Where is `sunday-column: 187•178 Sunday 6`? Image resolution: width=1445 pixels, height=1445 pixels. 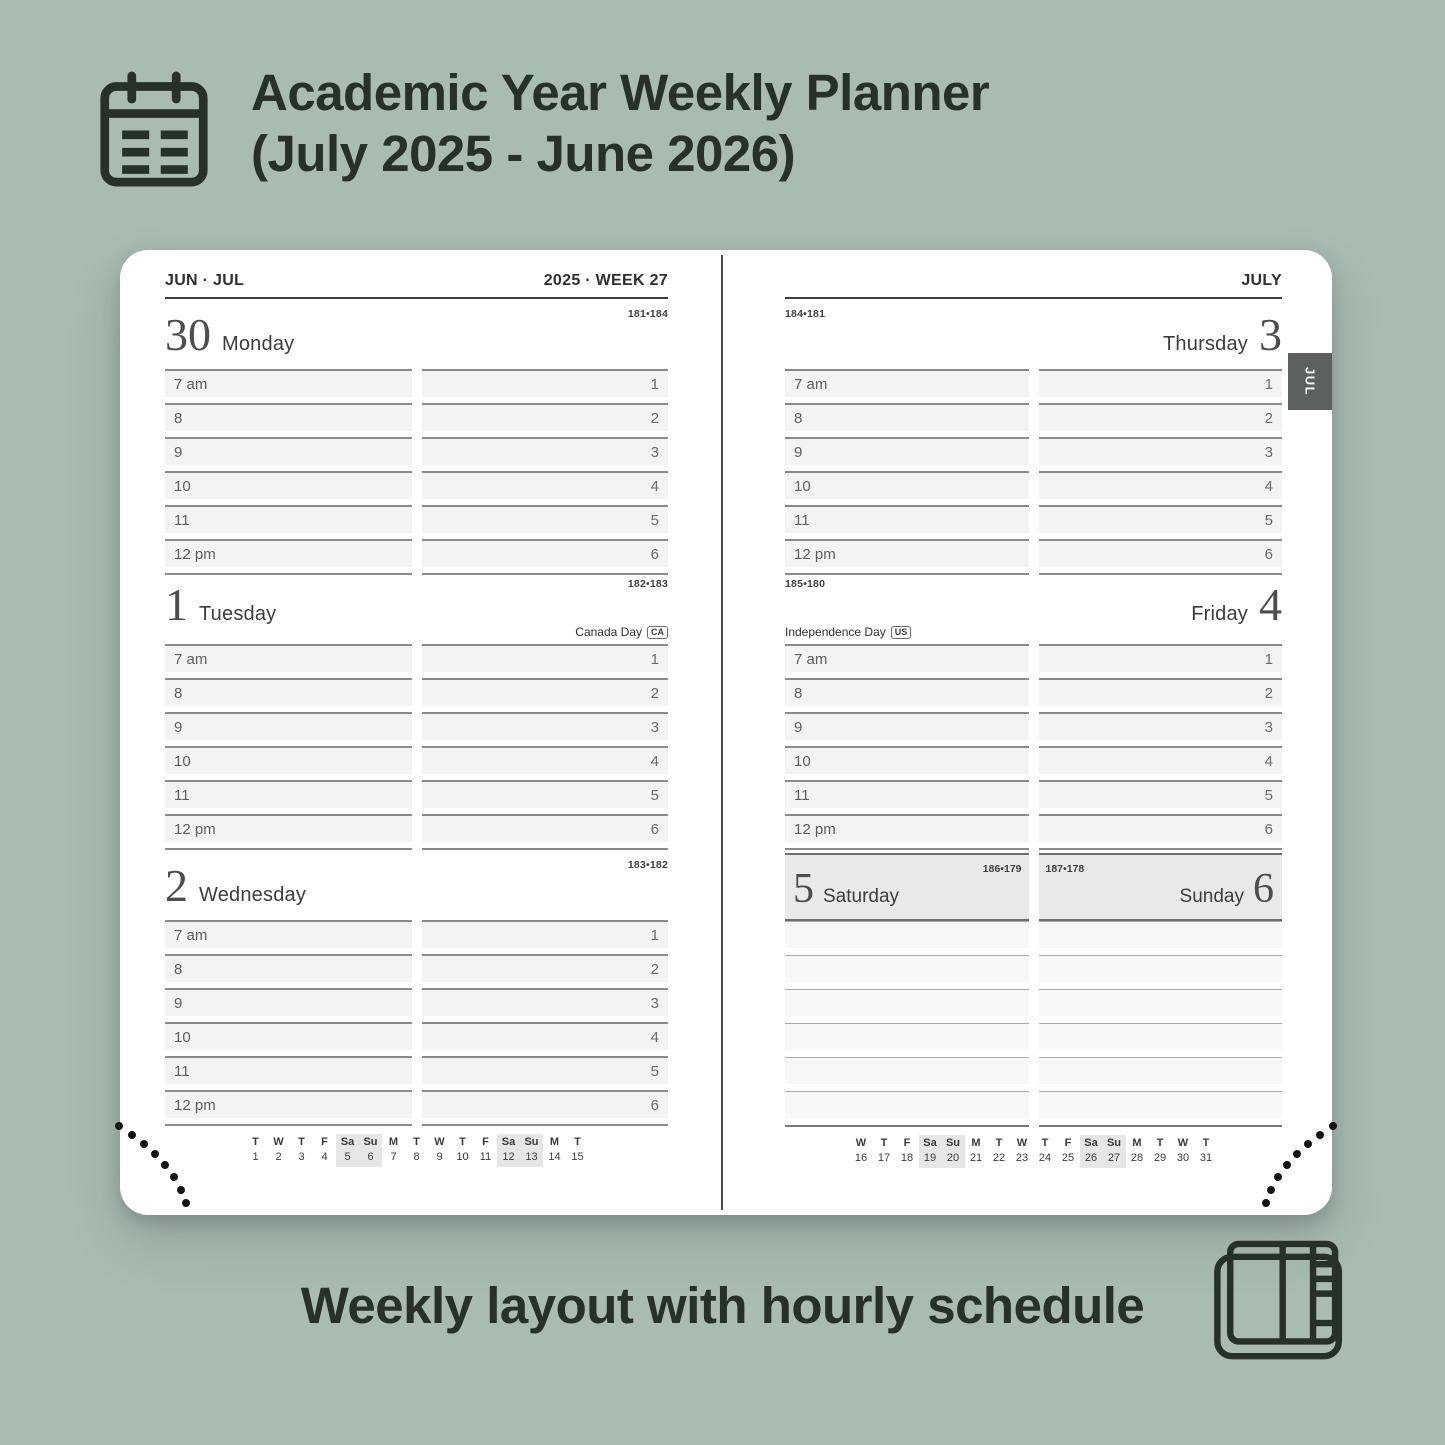 sunday-column: 187•178 Sunday 6 is located at coordinates (1160, 990).